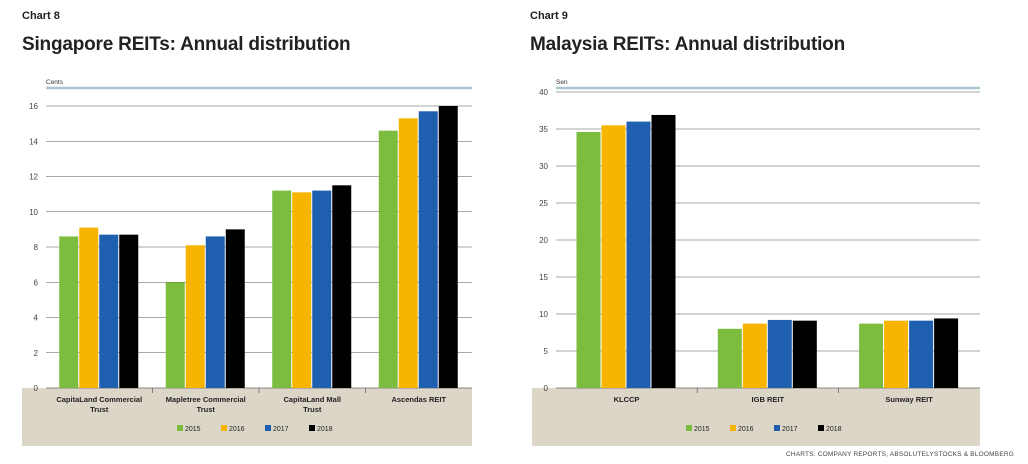 This screenshot has width=1028, height=464. Describe the element at coordinates (206, 399) in the screenshot. I see `x-tick-label: Mapletree Commercial` at that location.